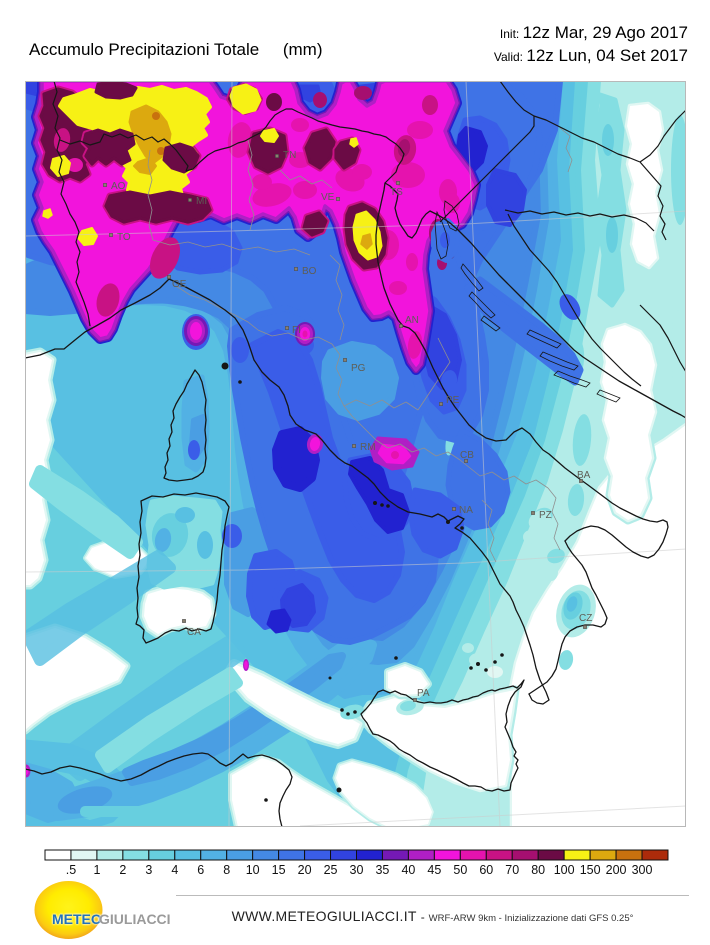  What do you see at coordinates (453, 400) in the screenshot?
I see `svg-text: PE` at bounding box center [453, 400].